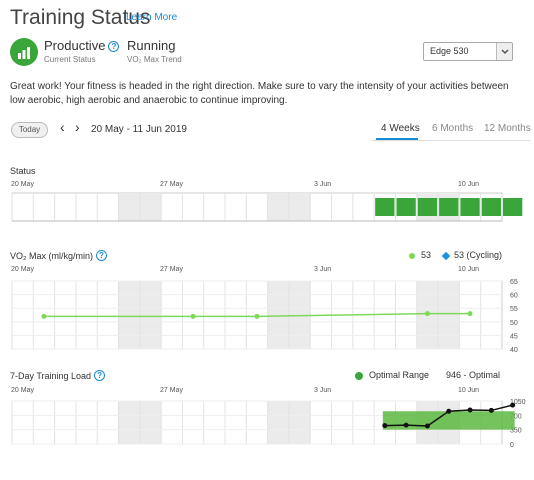 The height and width of the screenshot is (480, 534). What do you see at coordinates (448, 420) in the screenshot?
I see `optimal-range-band` at bounding box center [448, 420].